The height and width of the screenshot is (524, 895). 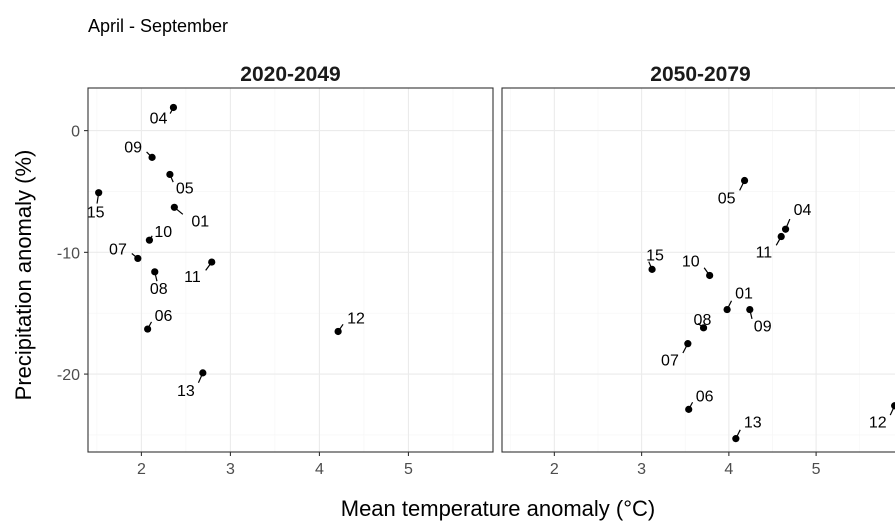 What do you see at coordinates (68, 375) in the screenshot?
I see `y-tick-label: -20` at bounding box center [68, 375].